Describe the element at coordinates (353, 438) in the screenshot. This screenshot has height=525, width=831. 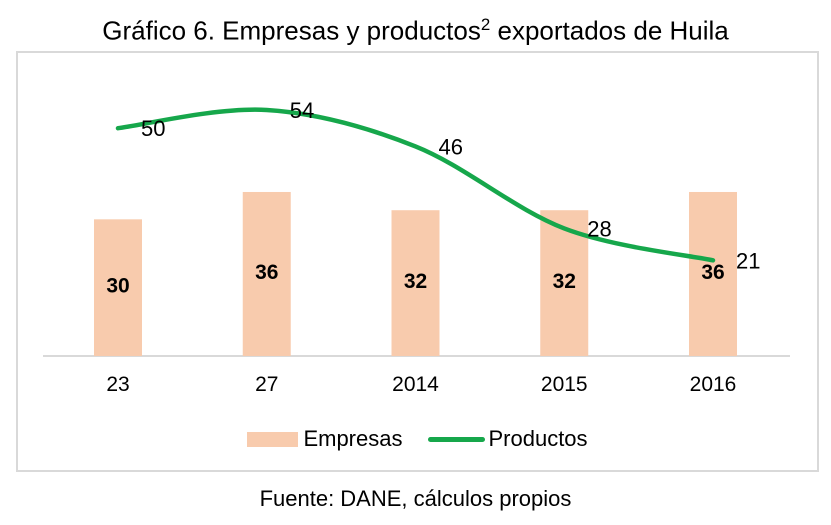
I see `legend-label-empresas: Empresas` at that location.